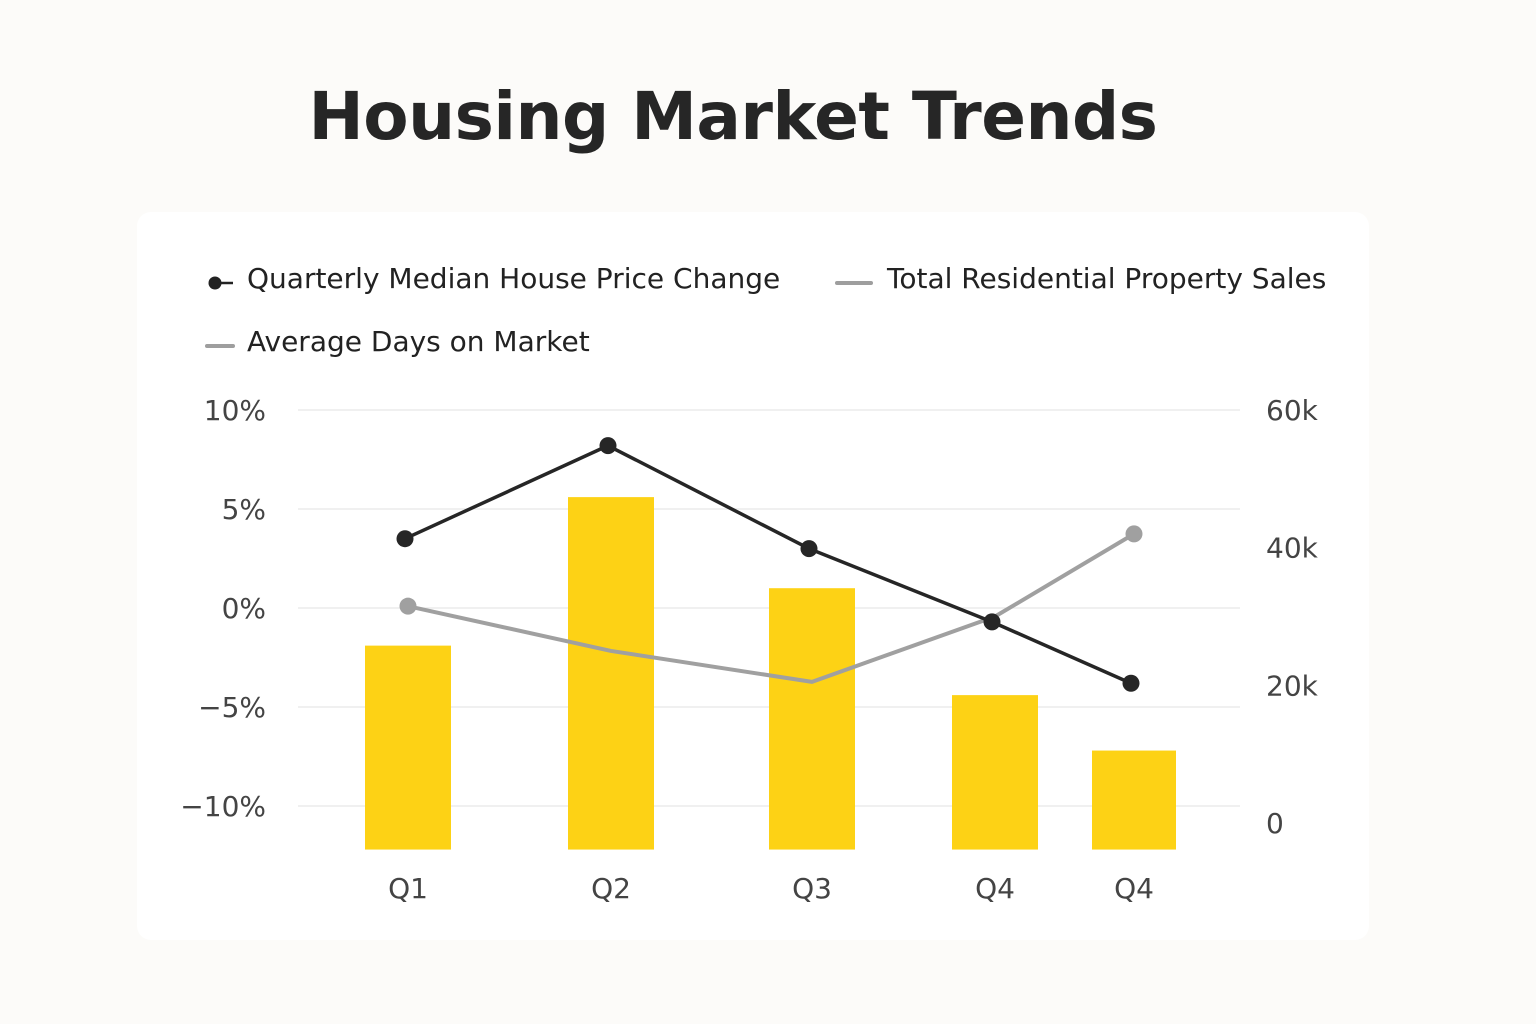  Describe the element at coordinates (223, 806) in the screenshot. I see `y-left-tick-label: −10%` at that location.